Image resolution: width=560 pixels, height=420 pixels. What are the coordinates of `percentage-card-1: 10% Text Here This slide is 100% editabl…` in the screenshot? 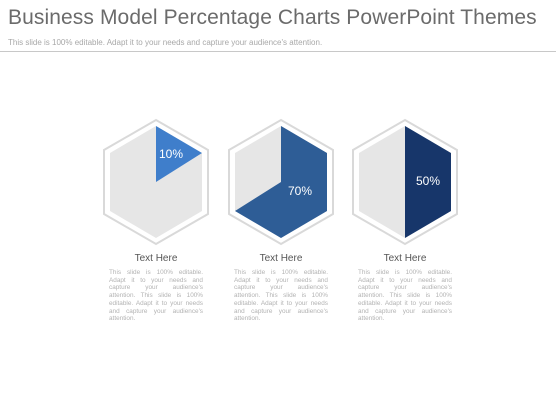 It's located at (156, 219).